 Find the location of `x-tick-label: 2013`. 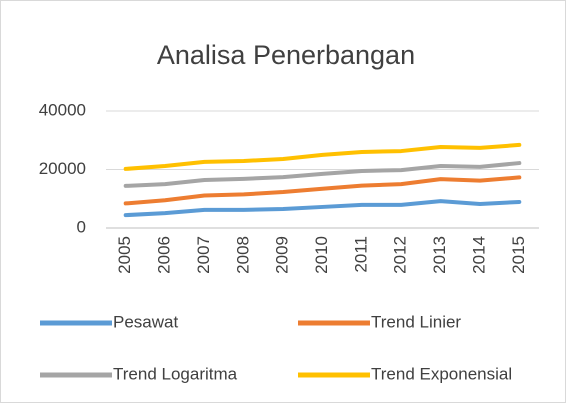

x-tick-label: 2013 is located at coordinates (439, 255).